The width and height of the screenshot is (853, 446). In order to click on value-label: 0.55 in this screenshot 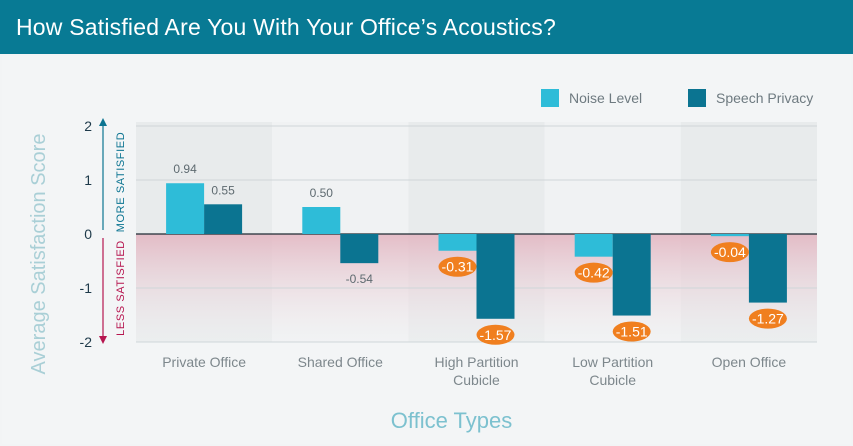, I will do `click(223, 190)`.